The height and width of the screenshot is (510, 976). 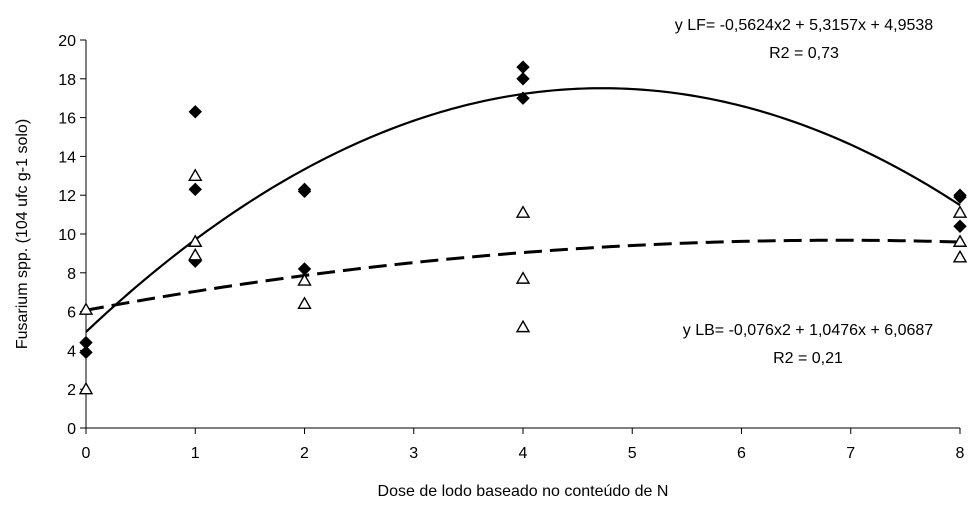 What do you see at coordinates (741, 453) in the screenshot?
I see `x-tick-label: 6` at bounding box center [741, 453].